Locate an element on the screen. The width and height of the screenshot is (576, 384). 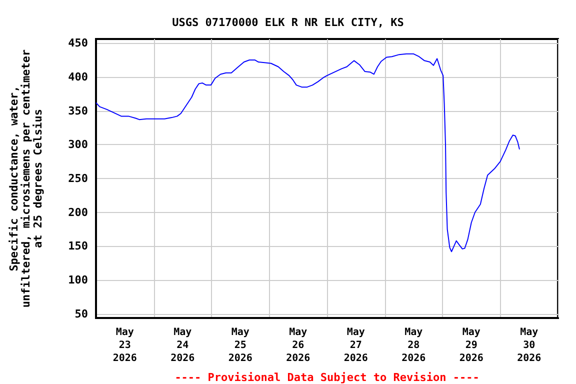
x-tick-label: May 27 2026 is located at coordinates (356, 345).